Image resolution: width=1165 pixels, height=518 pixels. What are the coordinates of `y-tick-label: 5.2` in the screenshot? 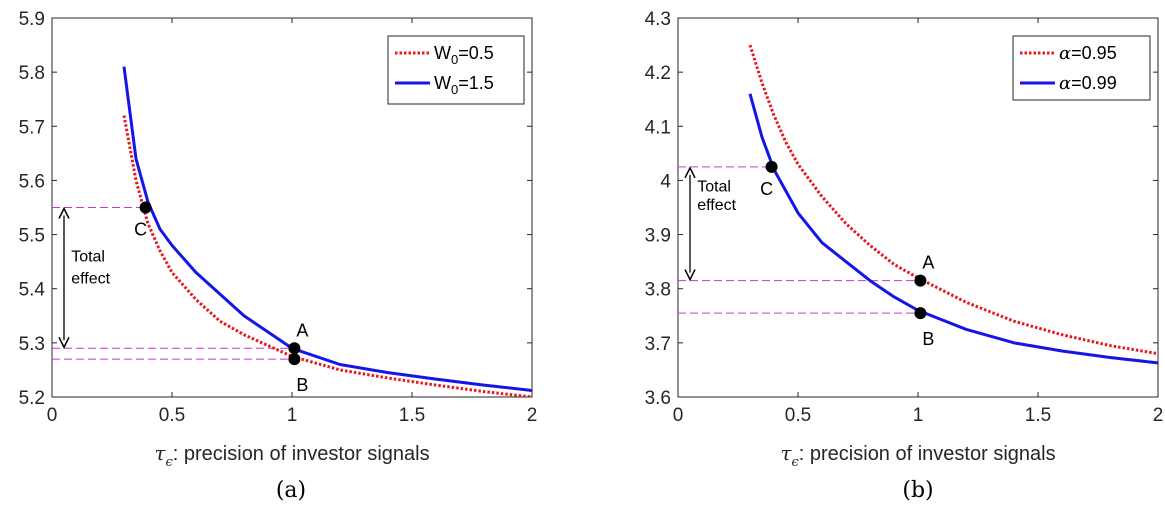 It's located at (32, 398).